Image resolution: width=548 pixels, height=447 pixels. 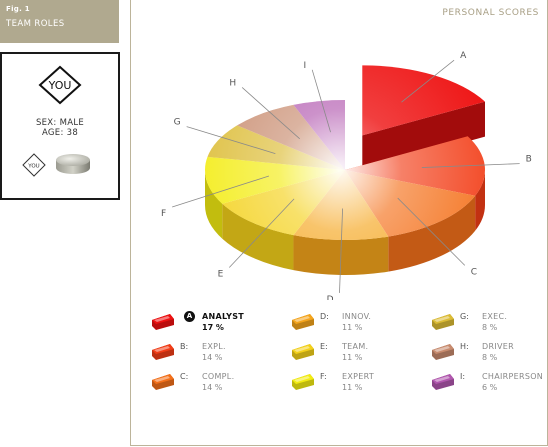 I want to click on legend-item-c: C: COMPL. 14 %, so click(x=219, y=383).